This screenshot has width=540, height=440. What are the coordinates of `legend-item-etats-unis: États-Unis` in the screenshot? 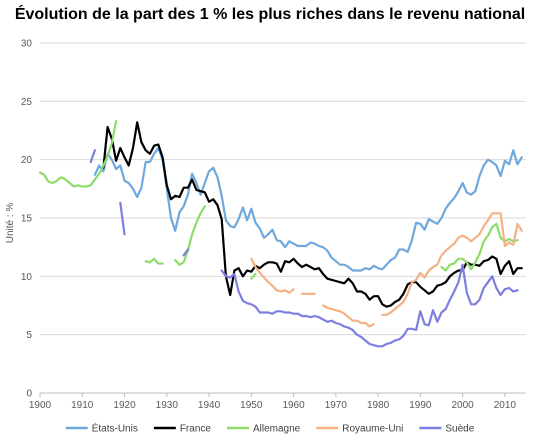 It's located at (101, 428).